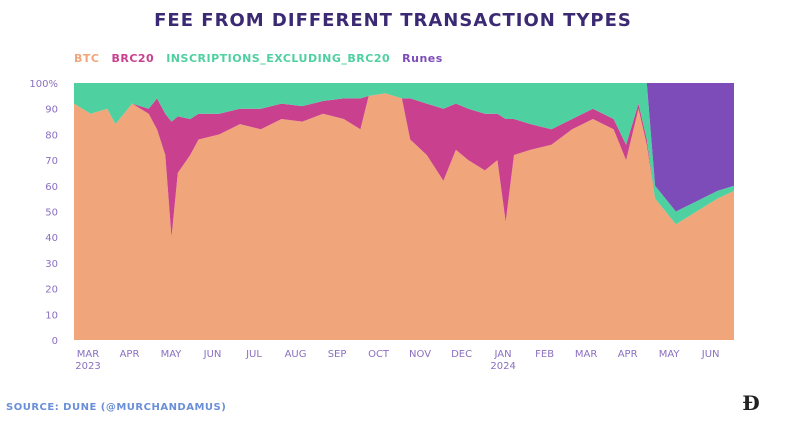 This screenshot has height=424, width=786. I want to click on legend-item-brc20: BRC20, so click(133, 58).